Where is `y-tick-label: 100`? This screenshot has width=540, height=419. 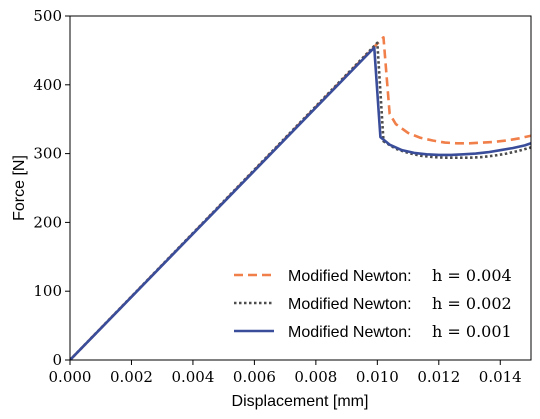
y-tick-label: 100 is located at coordinates (47, 291).